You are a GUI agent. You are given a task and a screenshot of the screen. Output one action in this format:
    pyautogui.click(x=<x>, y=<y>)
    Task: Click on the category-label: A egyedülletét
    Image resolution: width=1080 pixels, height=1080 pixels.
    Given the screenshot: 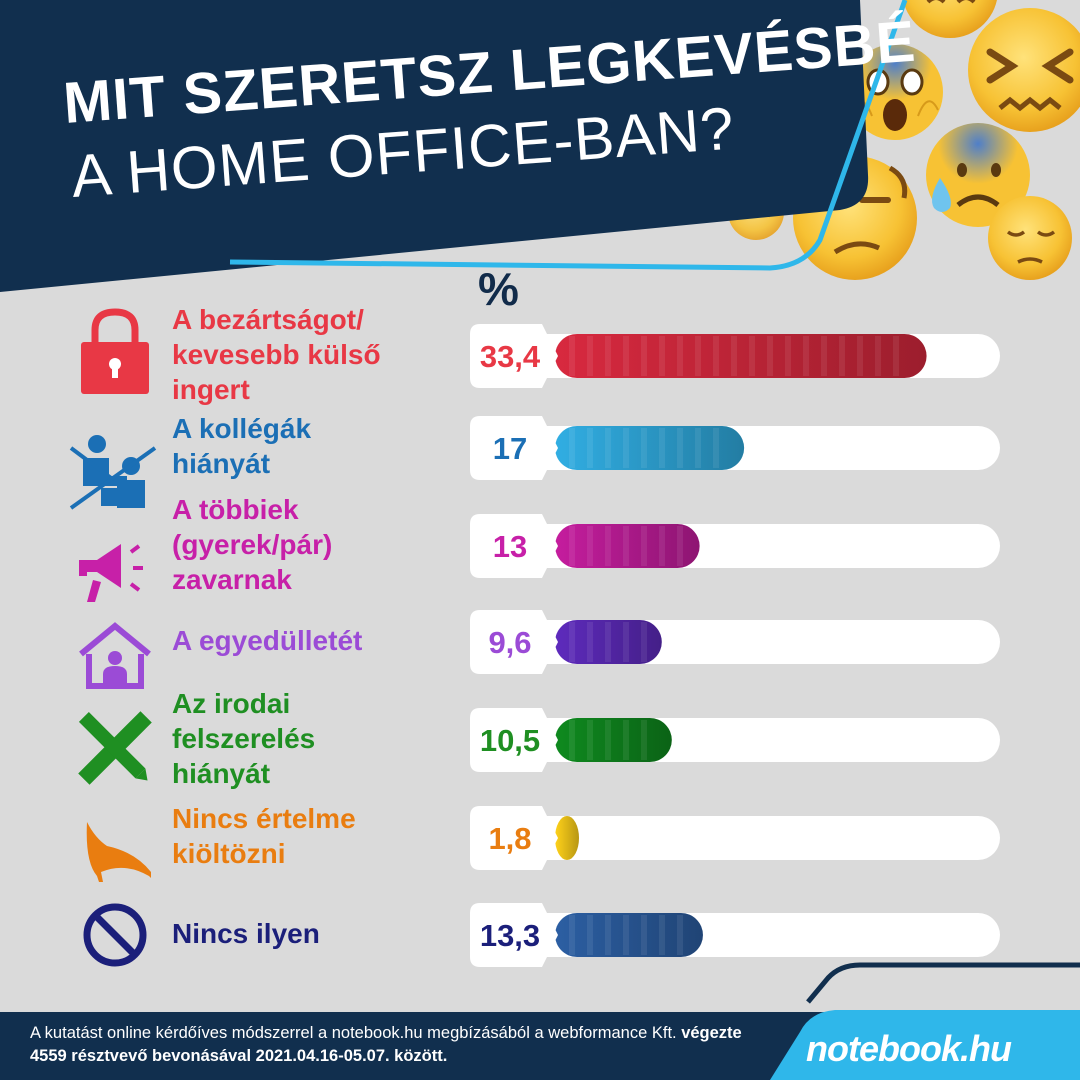 What is the action you would take?
    pyautogui.click(x=267, y=640)
    